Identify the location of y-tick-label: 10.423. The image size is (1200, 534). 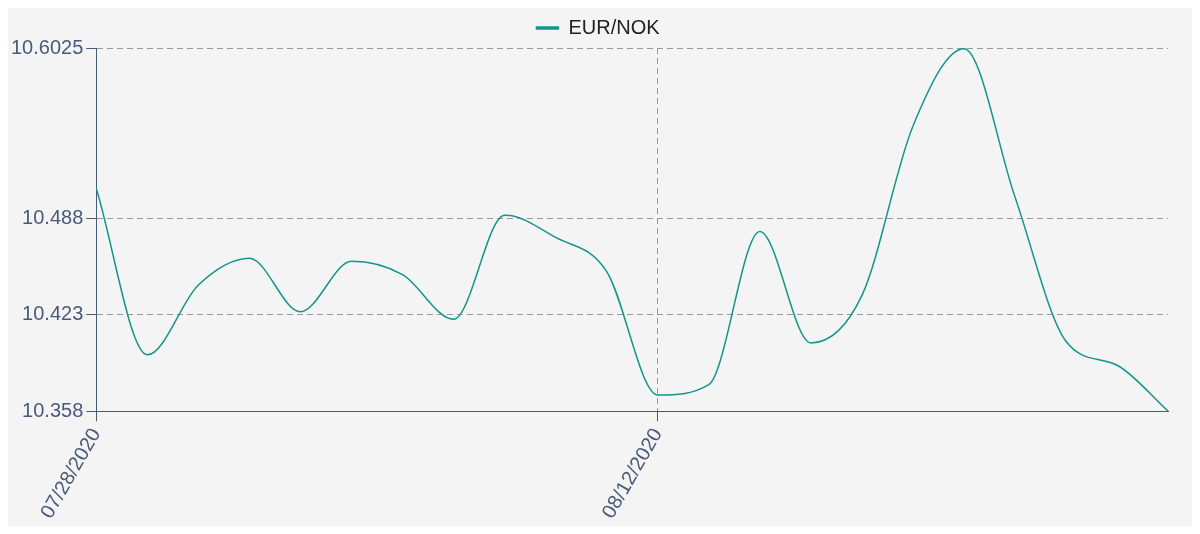
(53, 313).